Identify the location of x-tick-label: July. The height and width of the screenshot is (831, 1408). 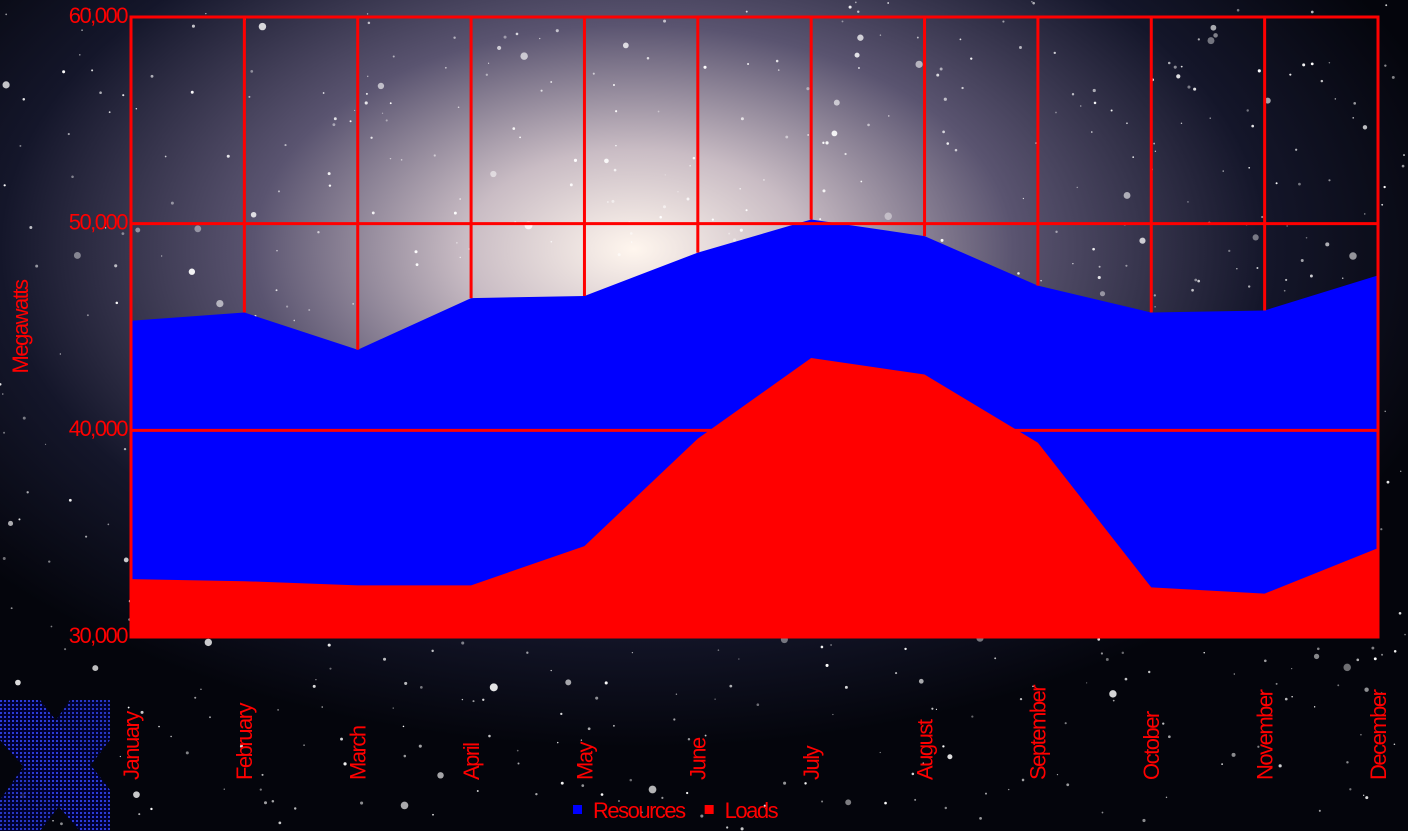
(811, 762).